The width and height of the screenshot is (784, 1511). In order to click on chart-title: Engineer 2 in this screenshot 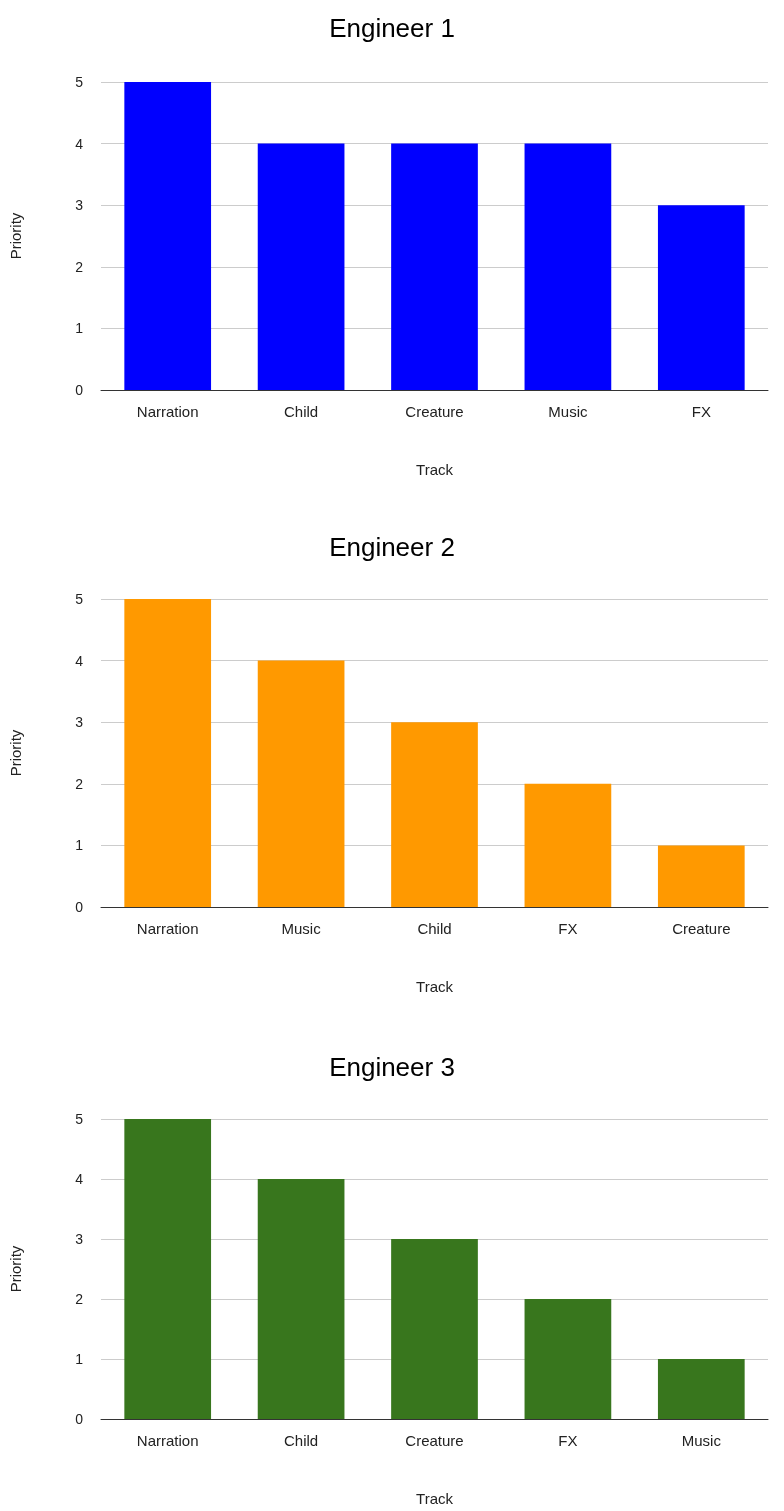, I will do `click(392, 547)`.